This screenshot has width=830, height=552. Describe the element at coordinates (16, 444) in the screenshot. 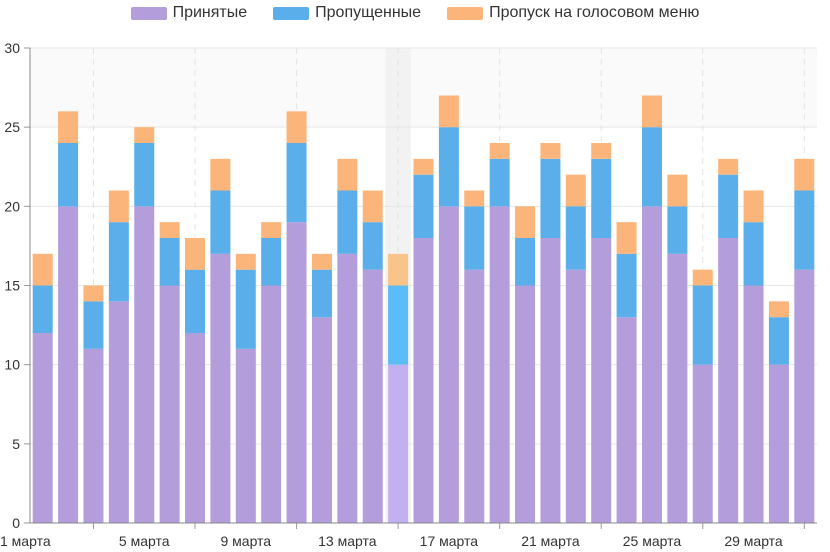

I see `y-tick-label: 5` at that location.